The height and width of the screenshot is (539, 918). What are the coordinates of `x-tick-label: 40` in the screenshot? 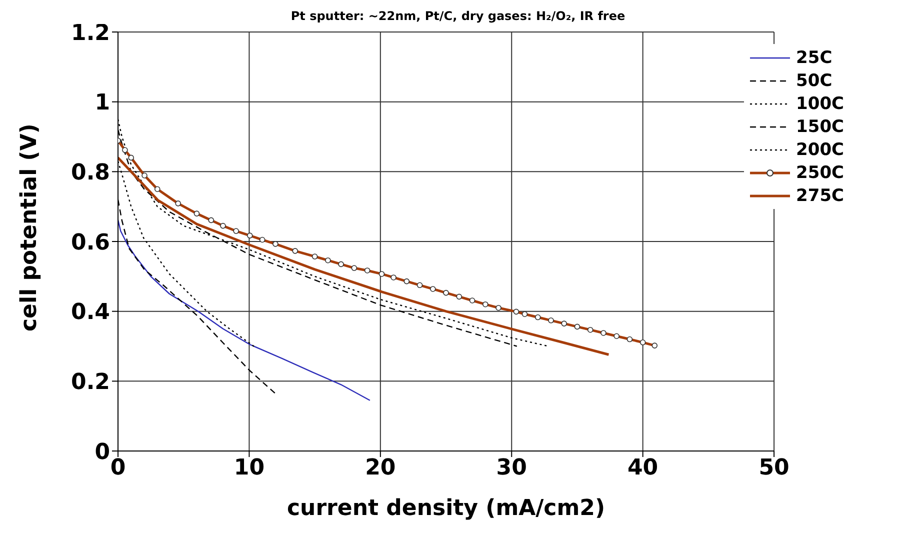 It's located at (643, 468).